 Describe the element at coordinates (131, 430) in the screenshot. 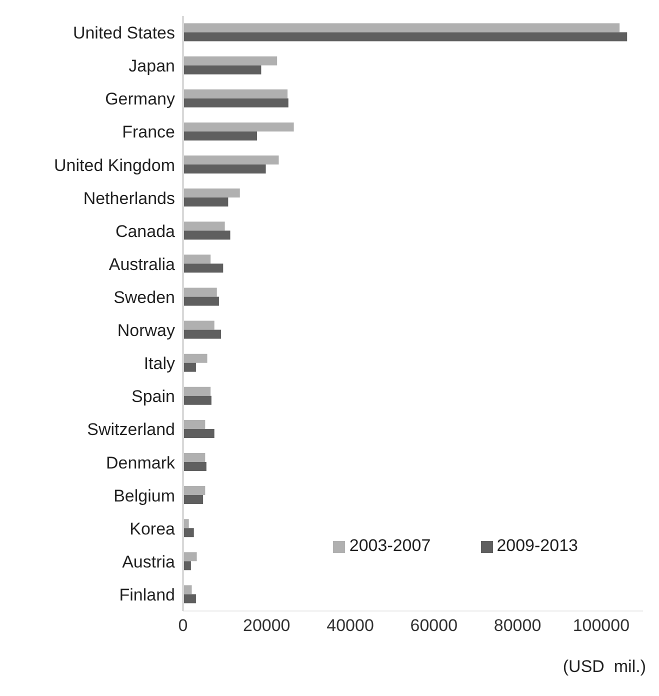

I see `y-tick-label: Switzerland` at that location.